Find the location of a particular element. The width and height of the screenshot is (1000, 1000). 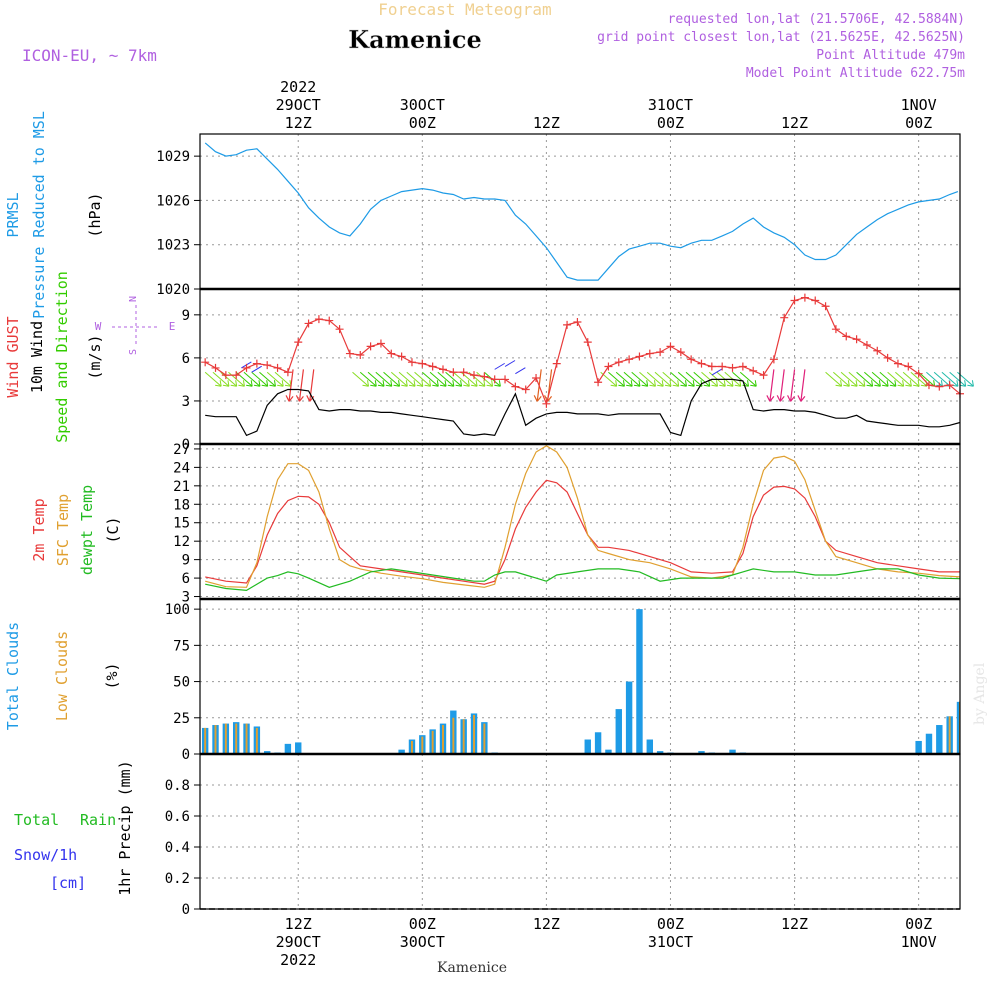

ytick-label-temp: 3 is located at coordinates (186, 598).